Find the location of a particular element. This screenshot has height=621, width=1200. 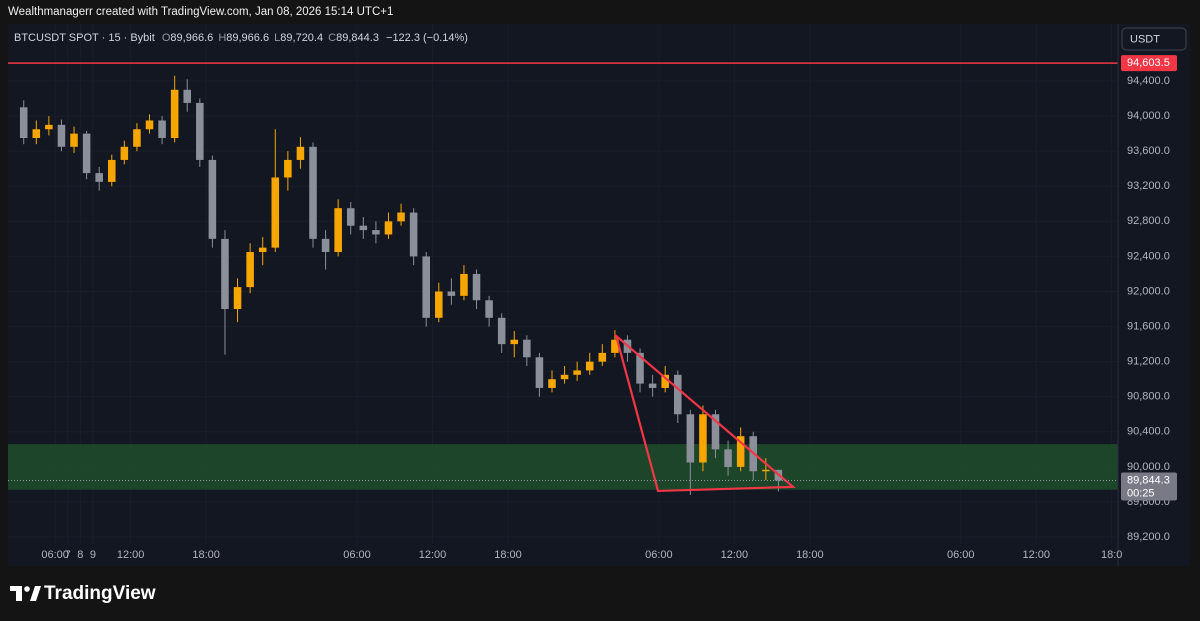

ohlc-value: 89,844.3 is located at coordinates (357, 38).